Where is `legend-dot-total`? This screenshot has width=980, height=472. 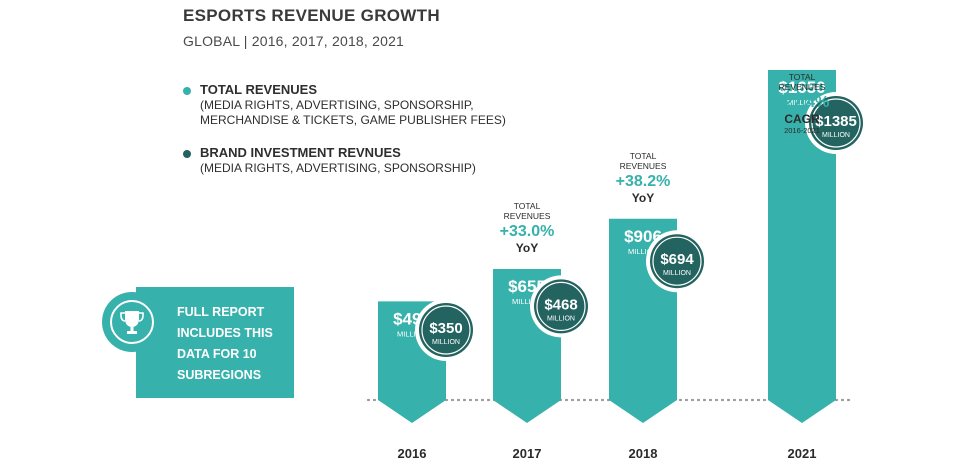 legend-dot-total is located at coordinates (187, 91).